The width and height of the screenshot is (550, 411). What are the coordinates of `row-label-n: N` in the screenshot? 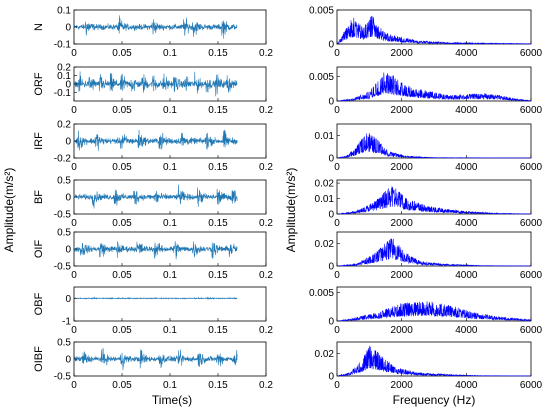 It's located at (39, 27).